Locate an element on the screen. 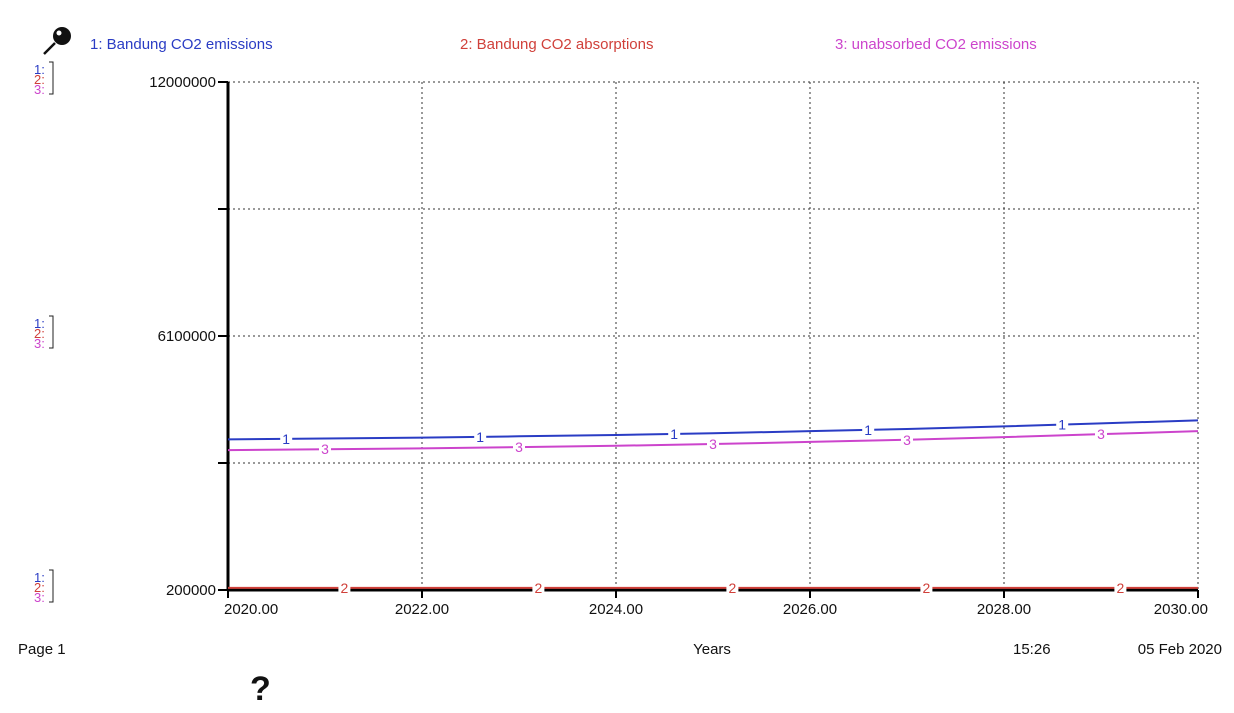 The height and width of the screenshot is (713, 1234). pin-icon is located at coordinates (57, 41).